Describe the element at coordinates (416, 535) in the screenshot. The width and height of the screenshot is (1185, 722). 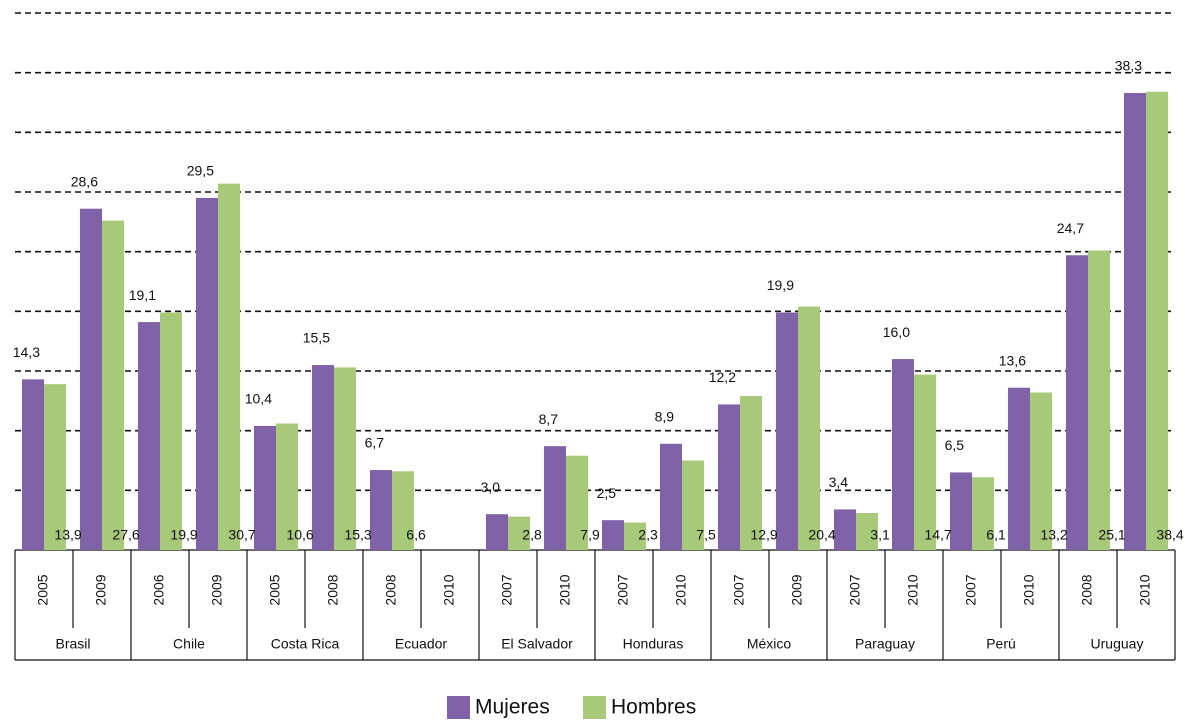
I see `data-label: 6,6` at that location.